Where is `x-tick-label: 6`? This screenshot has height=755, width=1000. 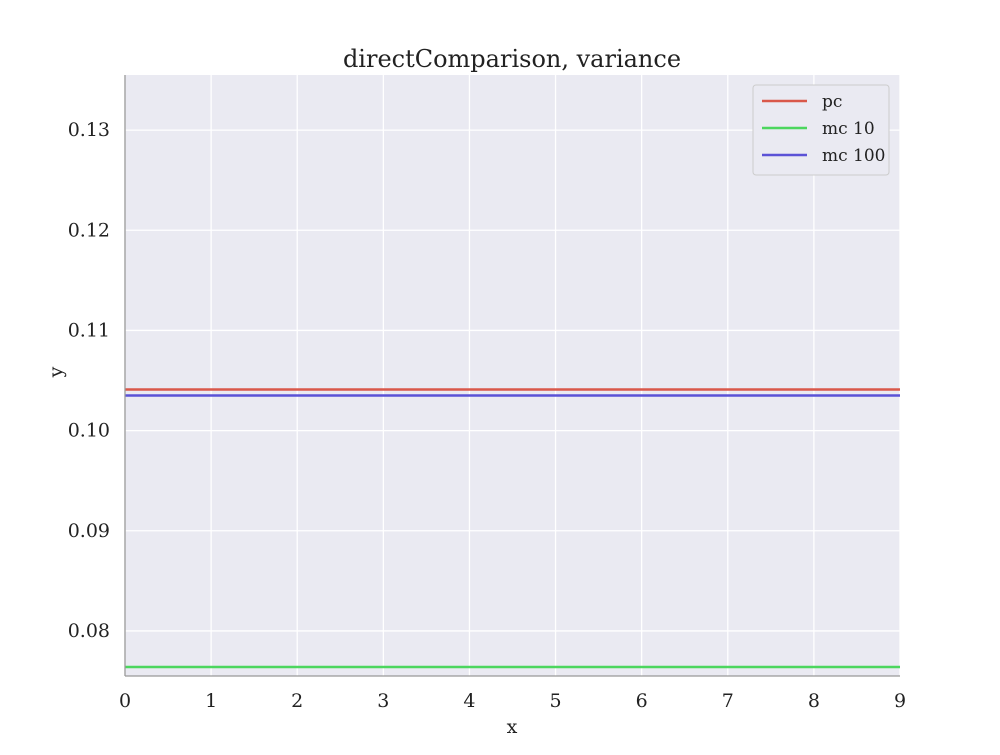 x-tick-label: 6 is located at coordinates (642, 701).